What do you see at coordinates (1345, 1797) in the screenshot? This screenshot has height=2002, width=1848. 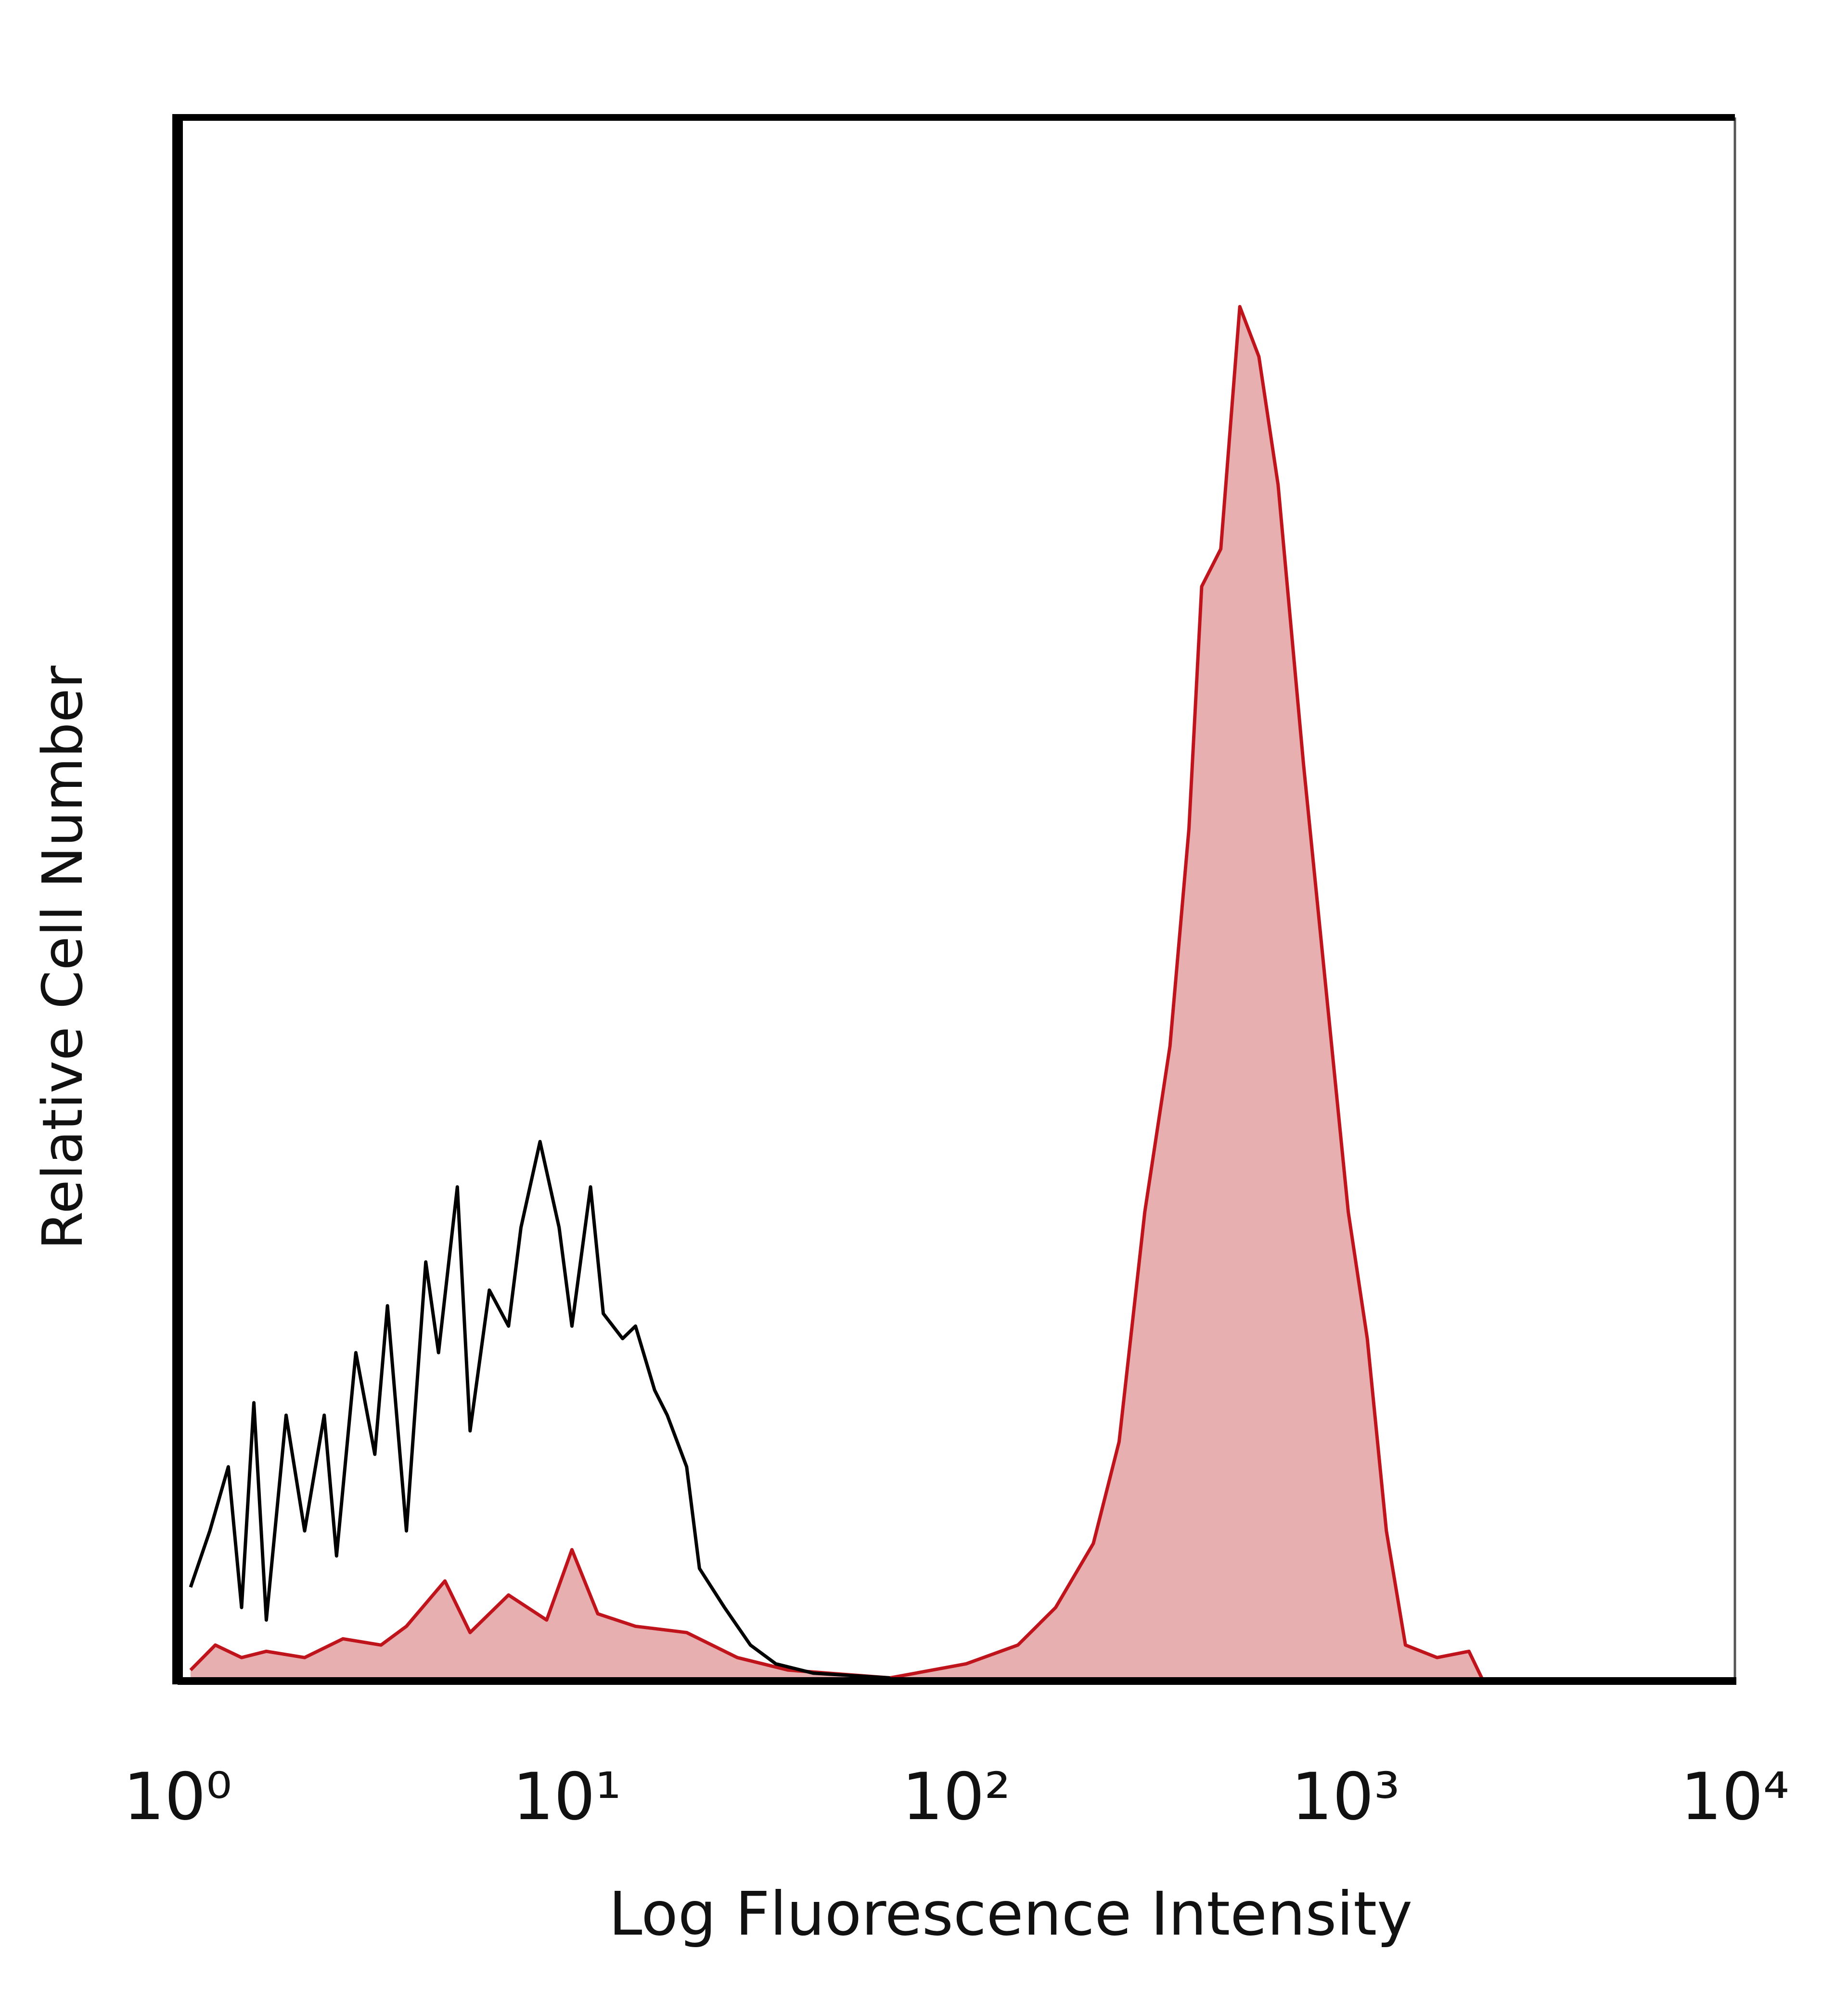 I see `x-tick-label: 10³` at bounding box center [1345, 1797].